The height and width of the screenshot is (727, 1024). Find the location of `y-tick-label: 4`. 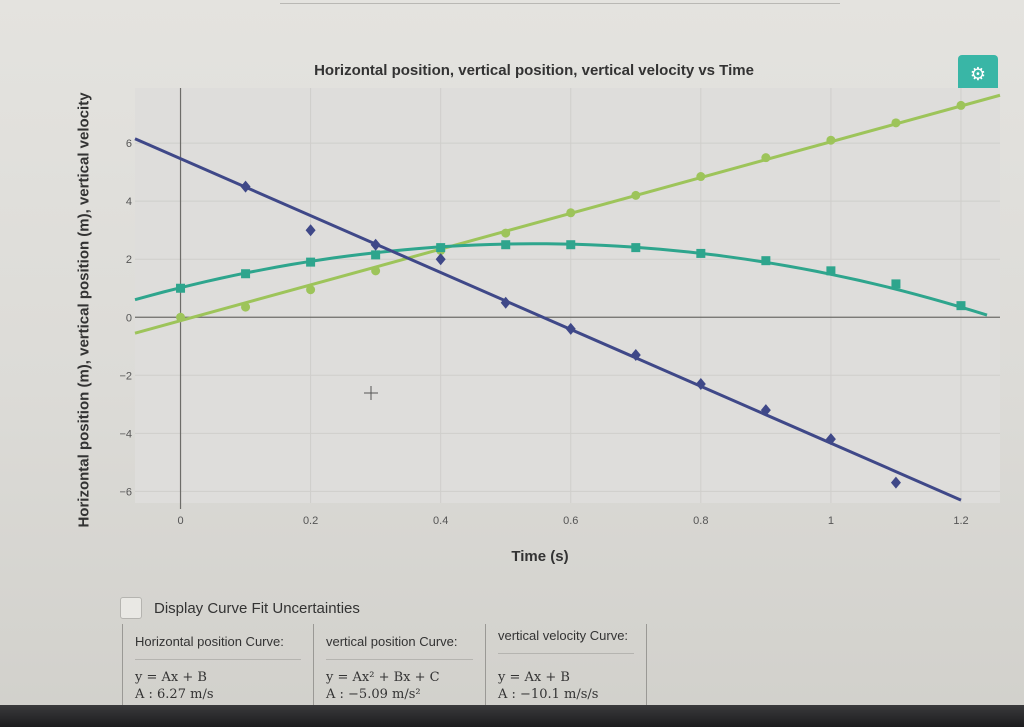

y-tick-label: 4 is located at coordinates (129, 202).